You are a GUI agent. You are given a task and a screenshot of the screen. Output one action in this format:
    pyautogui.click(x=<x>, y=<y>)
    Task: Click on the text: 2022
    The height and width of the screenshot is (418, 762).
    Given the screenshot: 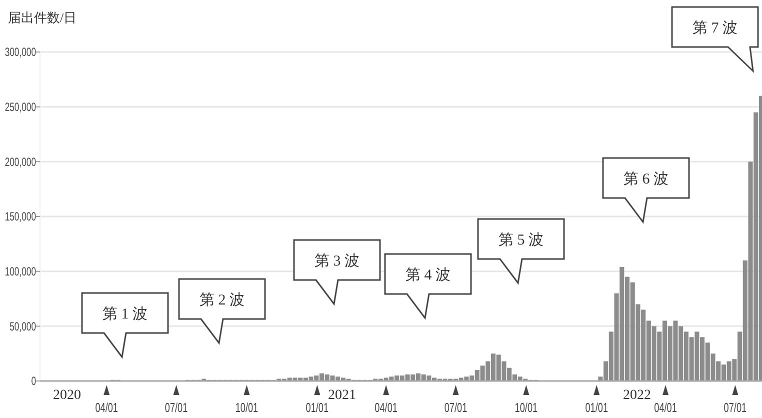 What is the action you would take?
    pyautogui.click(x=637, y=395)
    